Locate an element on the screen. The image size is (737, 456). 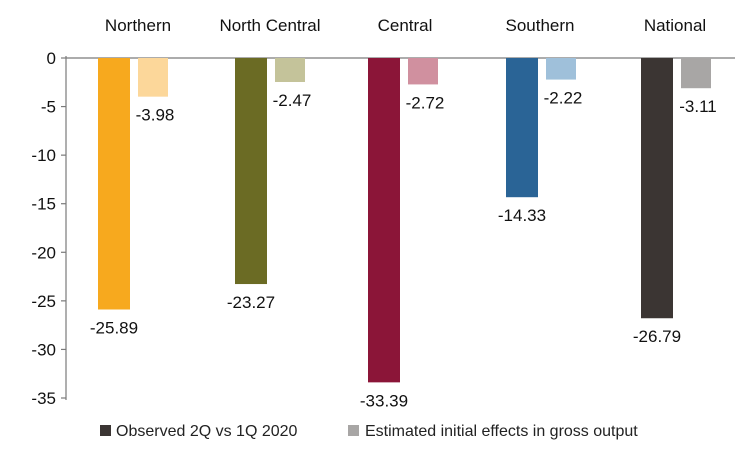
y-tick-label: -15 is located at coordinates (43, 204).